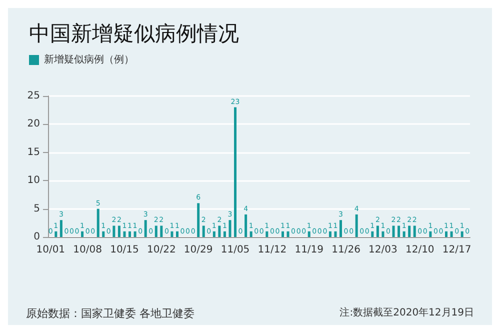 Image resolution: width=500 pixels, height=333 pixels. Describe the element at coordinates (309, 250) in the screenshot. I see `x-tick-label: 11/19` at that location.